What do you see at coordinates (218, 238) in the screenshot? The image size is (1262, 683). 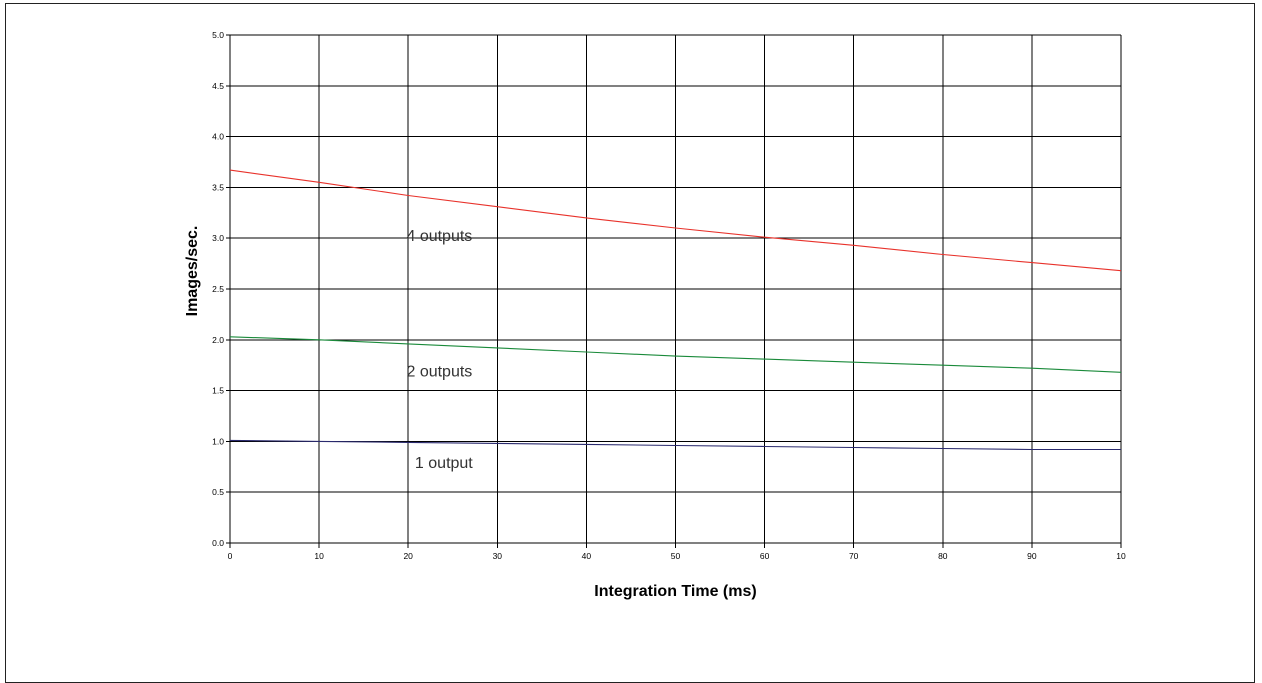 I see `y-tick-label: 3.0` at bounding box center [218, 238].